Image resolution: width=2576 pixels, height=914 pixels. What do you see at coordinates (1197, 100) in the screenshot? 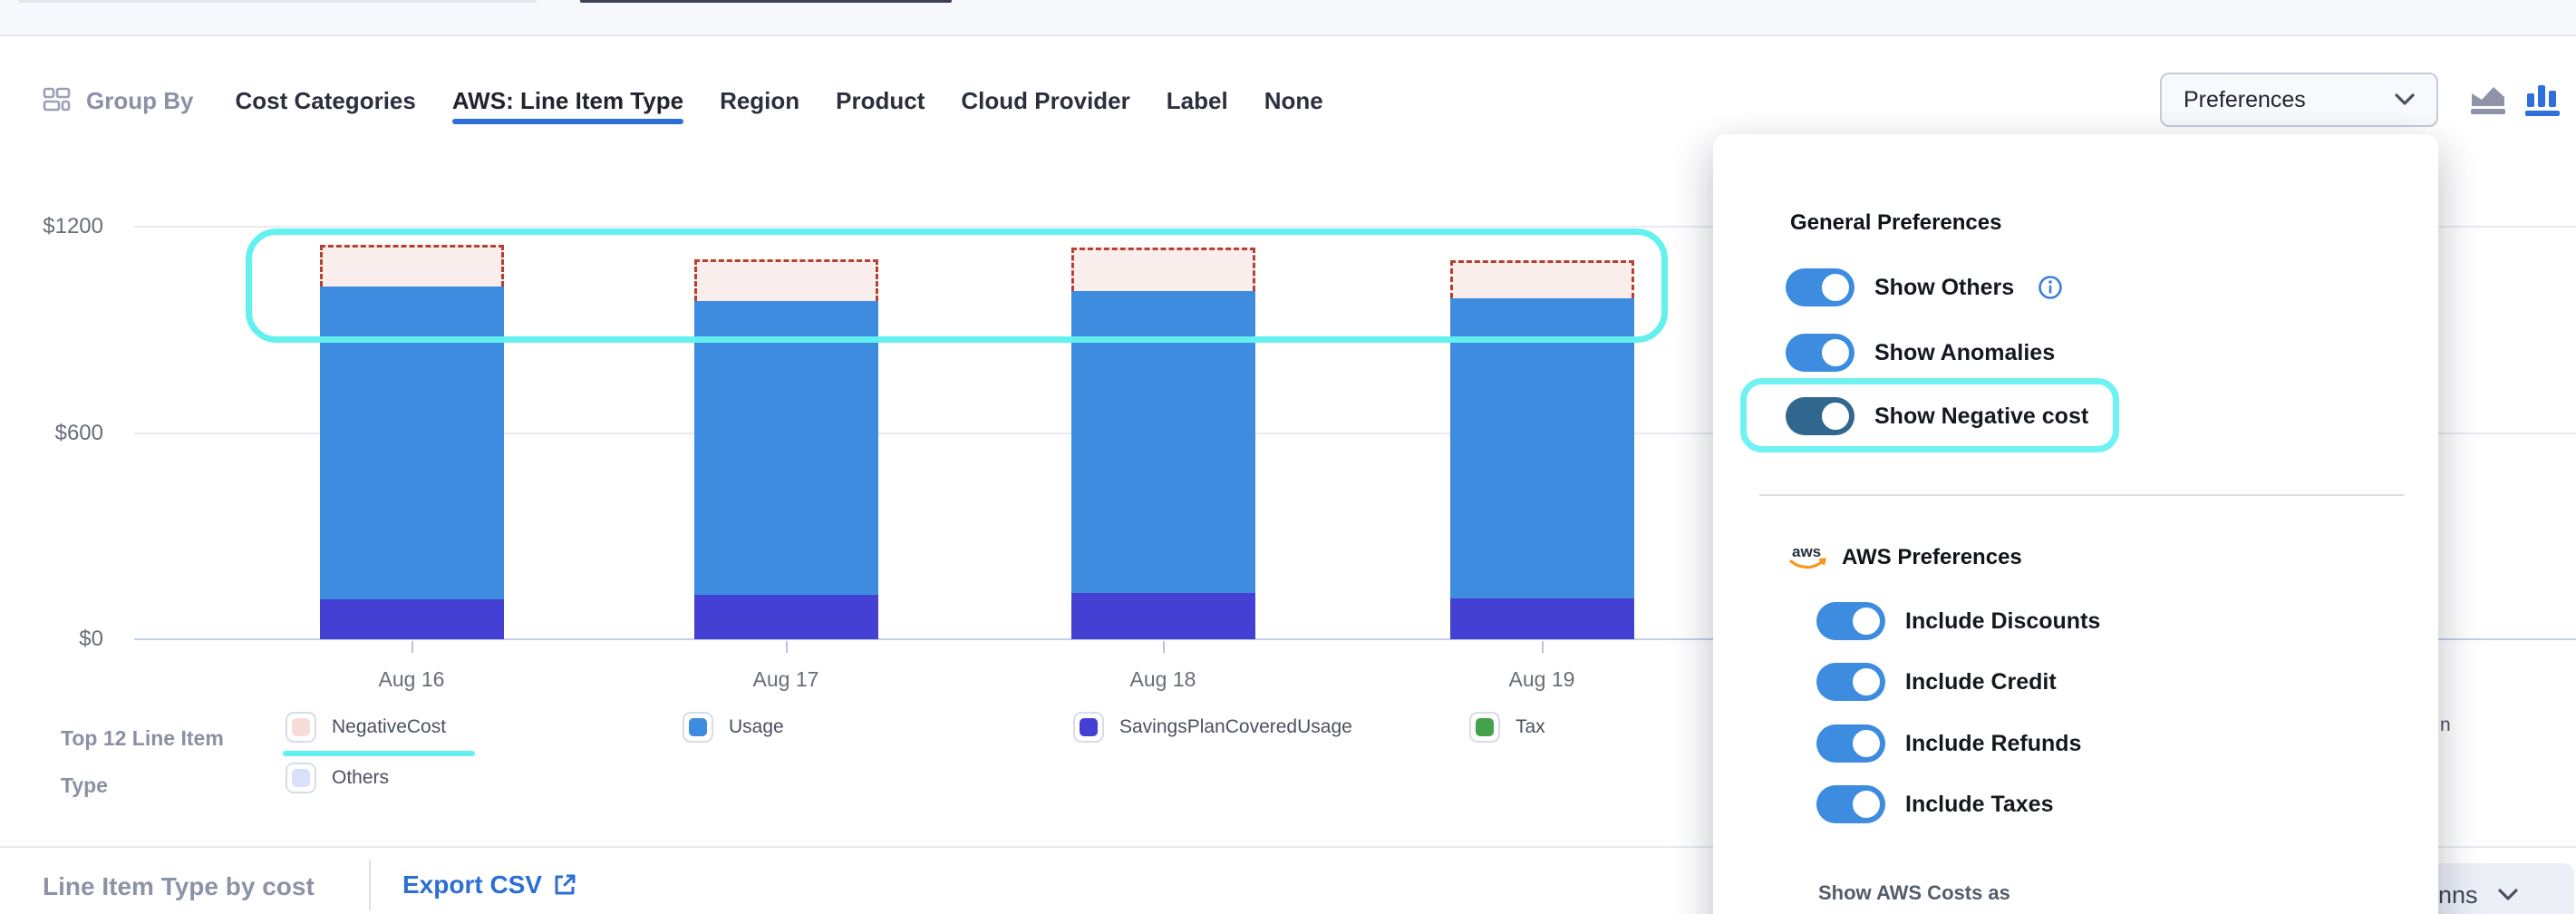
I see `tab-label: Label` at bounding box center [1197, 100].